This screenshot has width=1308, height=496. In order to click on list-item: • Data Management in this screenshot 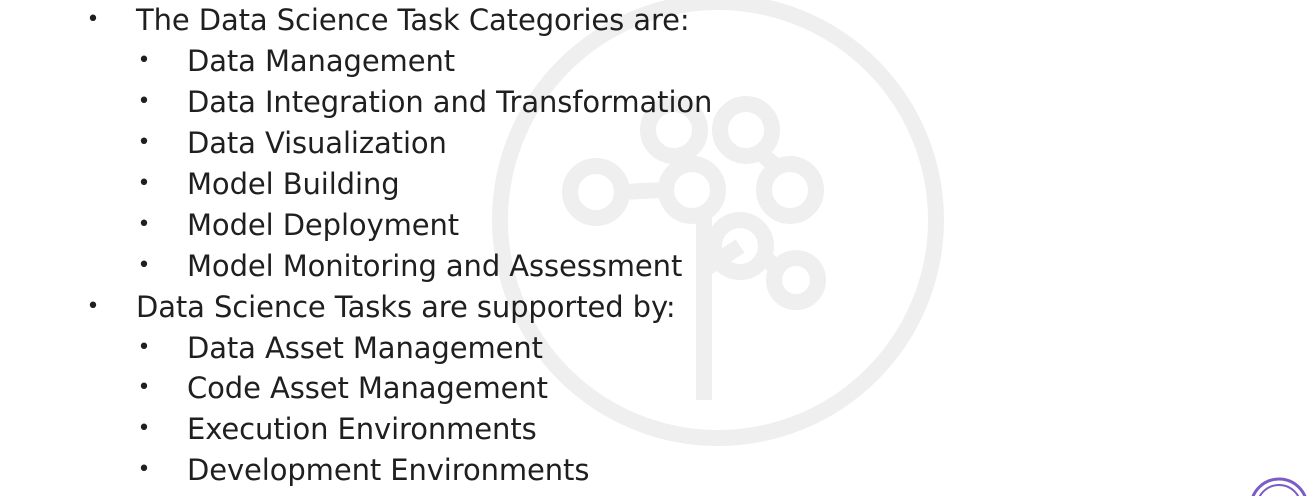, I will do `click(297, 61)`.